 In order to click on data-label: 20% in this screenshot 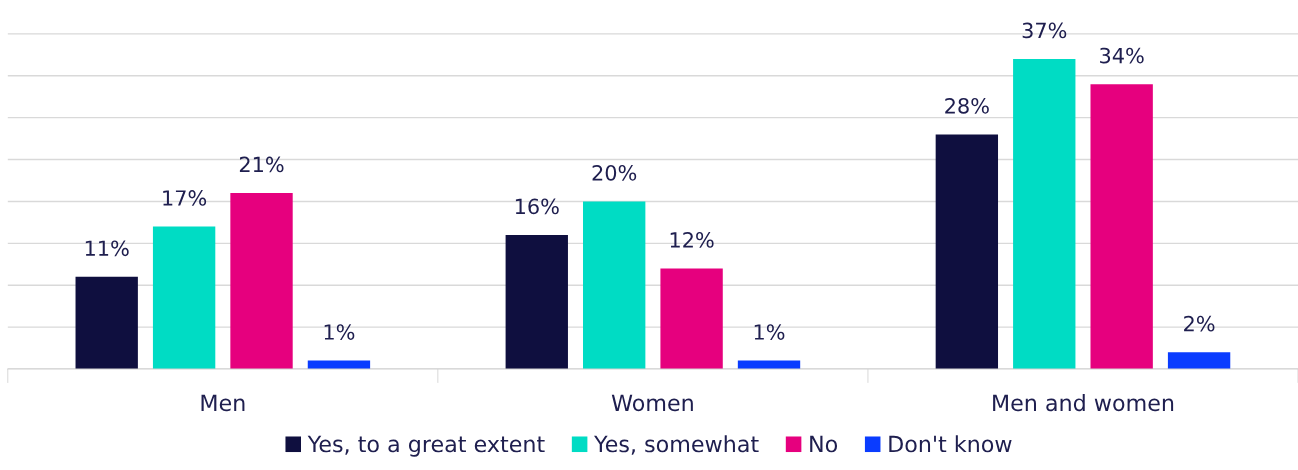, I will do `click(614, 172)`.